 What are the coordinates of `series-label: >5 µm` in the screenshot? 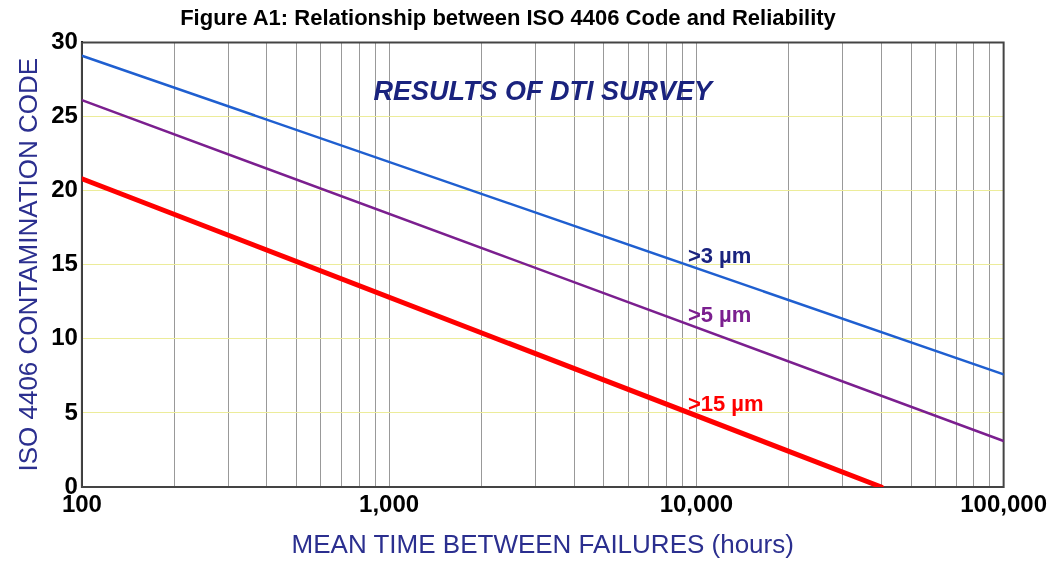 It's located at (719, 315).